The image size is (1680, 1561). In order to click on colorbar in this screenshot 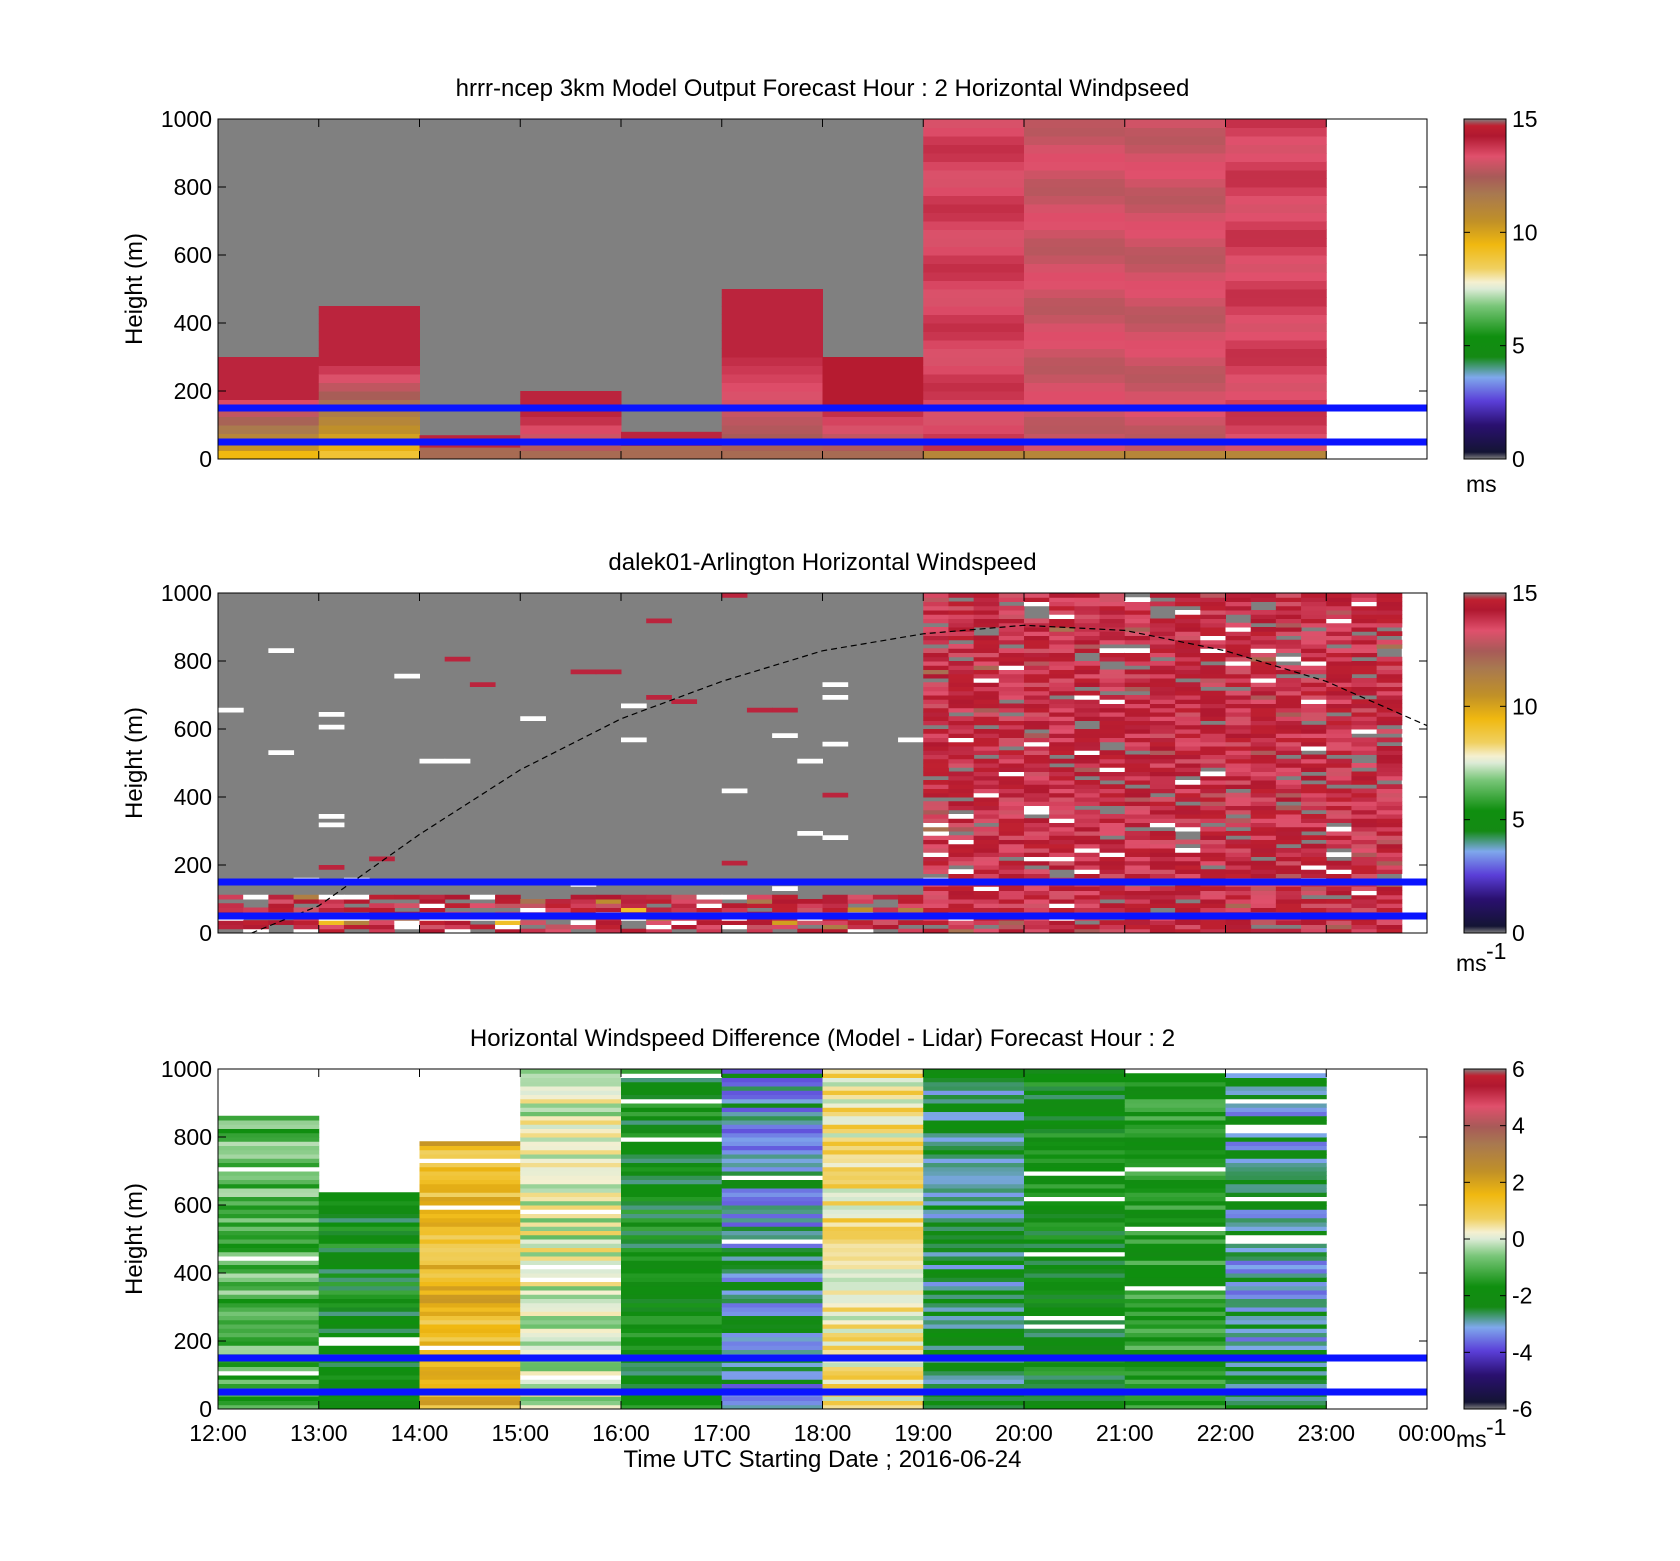, I will do `click(1485, 289)`.